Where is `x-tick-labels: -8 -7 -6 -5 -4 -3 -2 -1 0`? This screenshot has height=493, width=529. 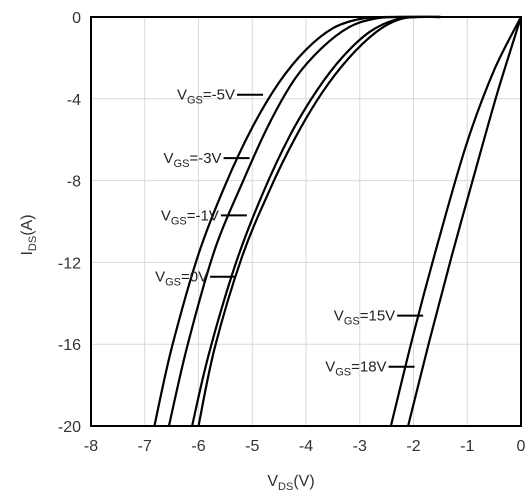 x-tick-labels: -8 -7 -6 -5 -4 -3 -2 -1 0 is located at coordinates (305, 446).